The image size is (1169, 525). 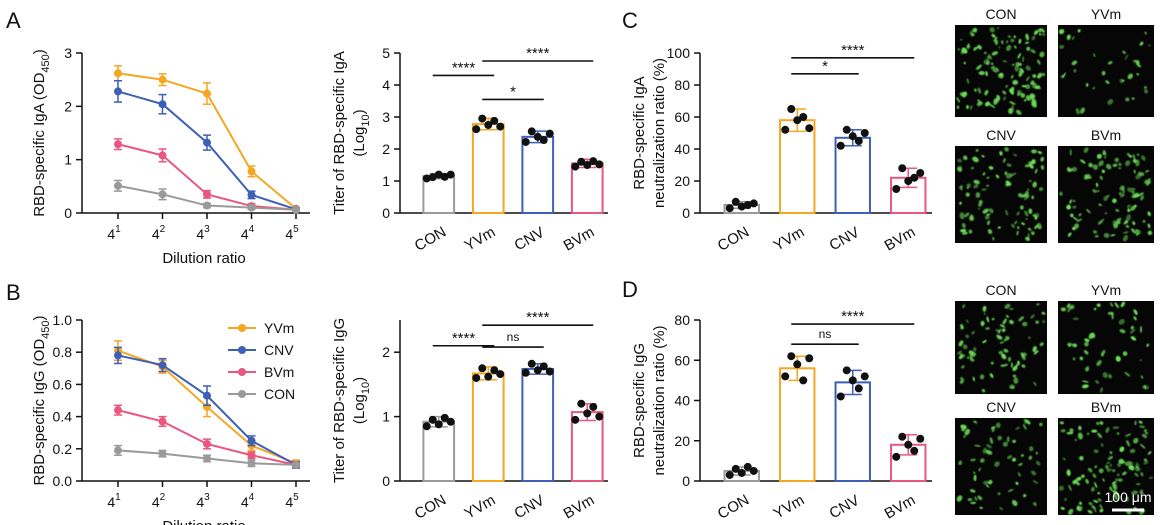 I want to click on y-tick-label: 1, so click(x=386, y=181).